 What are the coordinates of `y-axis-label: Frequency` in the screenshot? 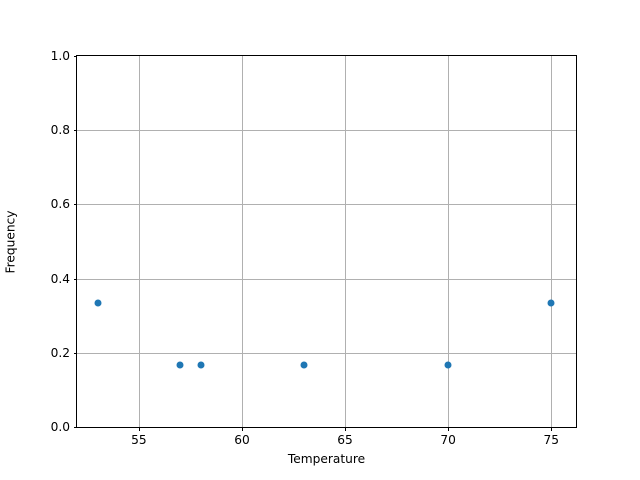 It's located at (10, 241).